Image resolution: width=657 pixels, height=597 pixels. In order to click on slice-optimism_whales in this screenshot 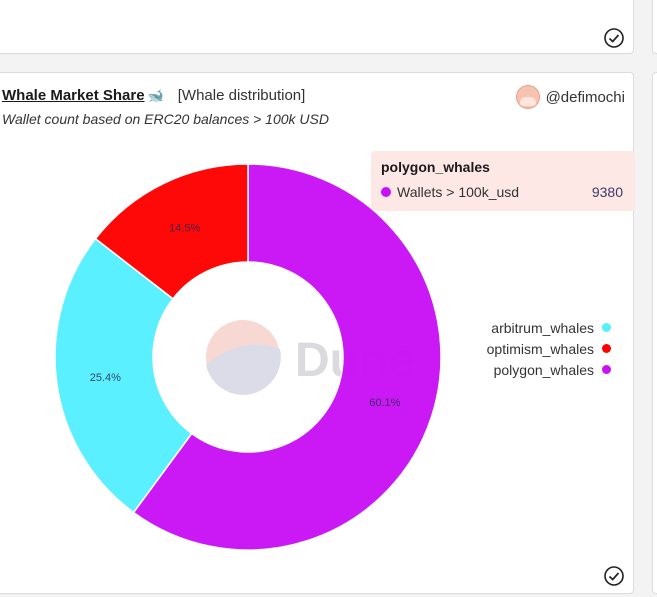, I will do `click(171, 231)`.